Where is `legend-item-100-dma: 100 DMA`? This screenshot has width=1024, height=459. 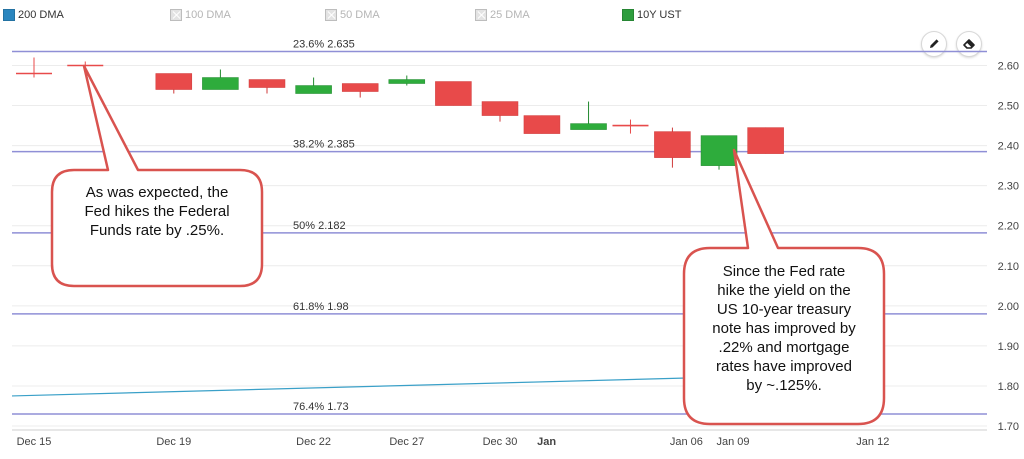
legend-item-100-dma: 100 DMA is located at coordinates (200, 15).